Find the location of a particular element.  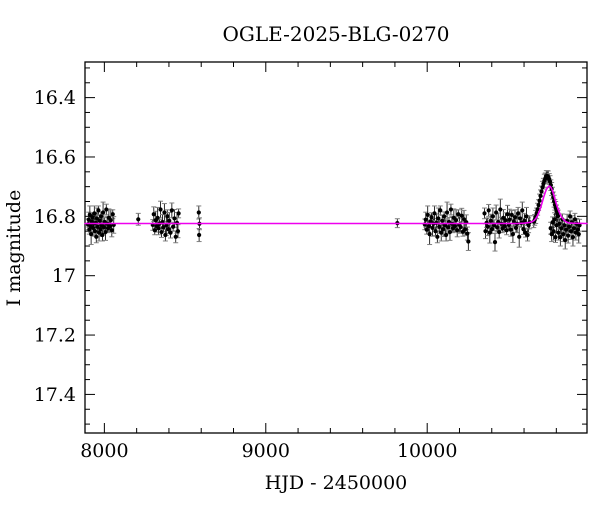

y-tick-label: 16.4 is located at coordinates (55, 98).